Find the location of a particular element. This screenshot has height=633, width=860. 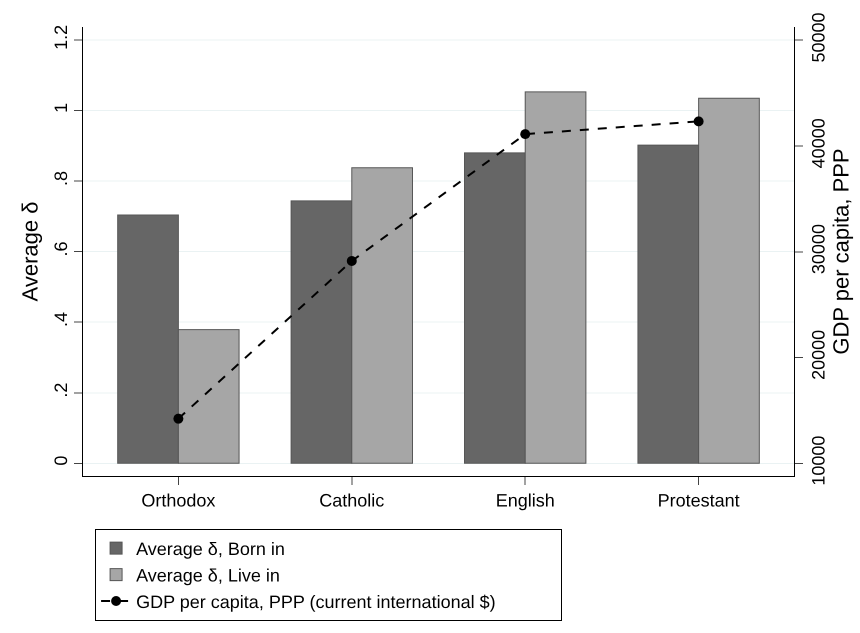

y-tick-label: 1.2 is located at coordinates (60, 37).